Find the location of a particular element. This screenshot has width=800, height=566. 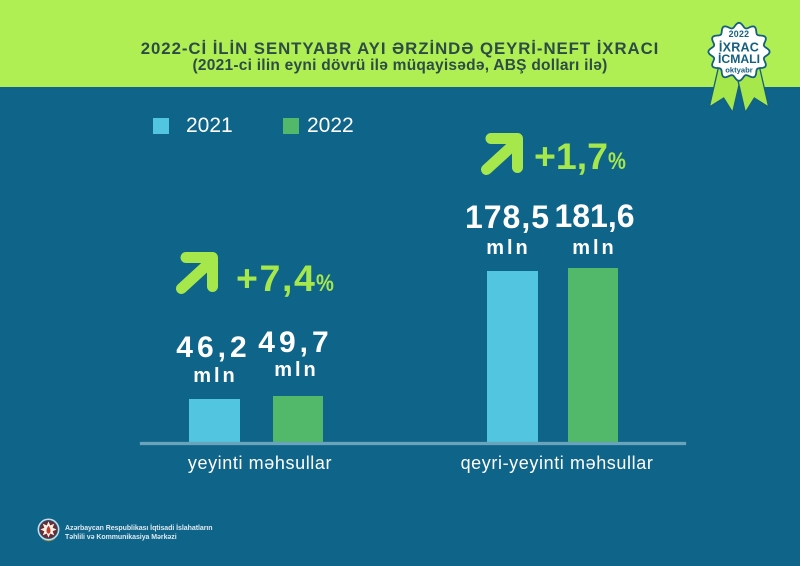

svg-text: oktyabr is located at coordinates (738, 70).